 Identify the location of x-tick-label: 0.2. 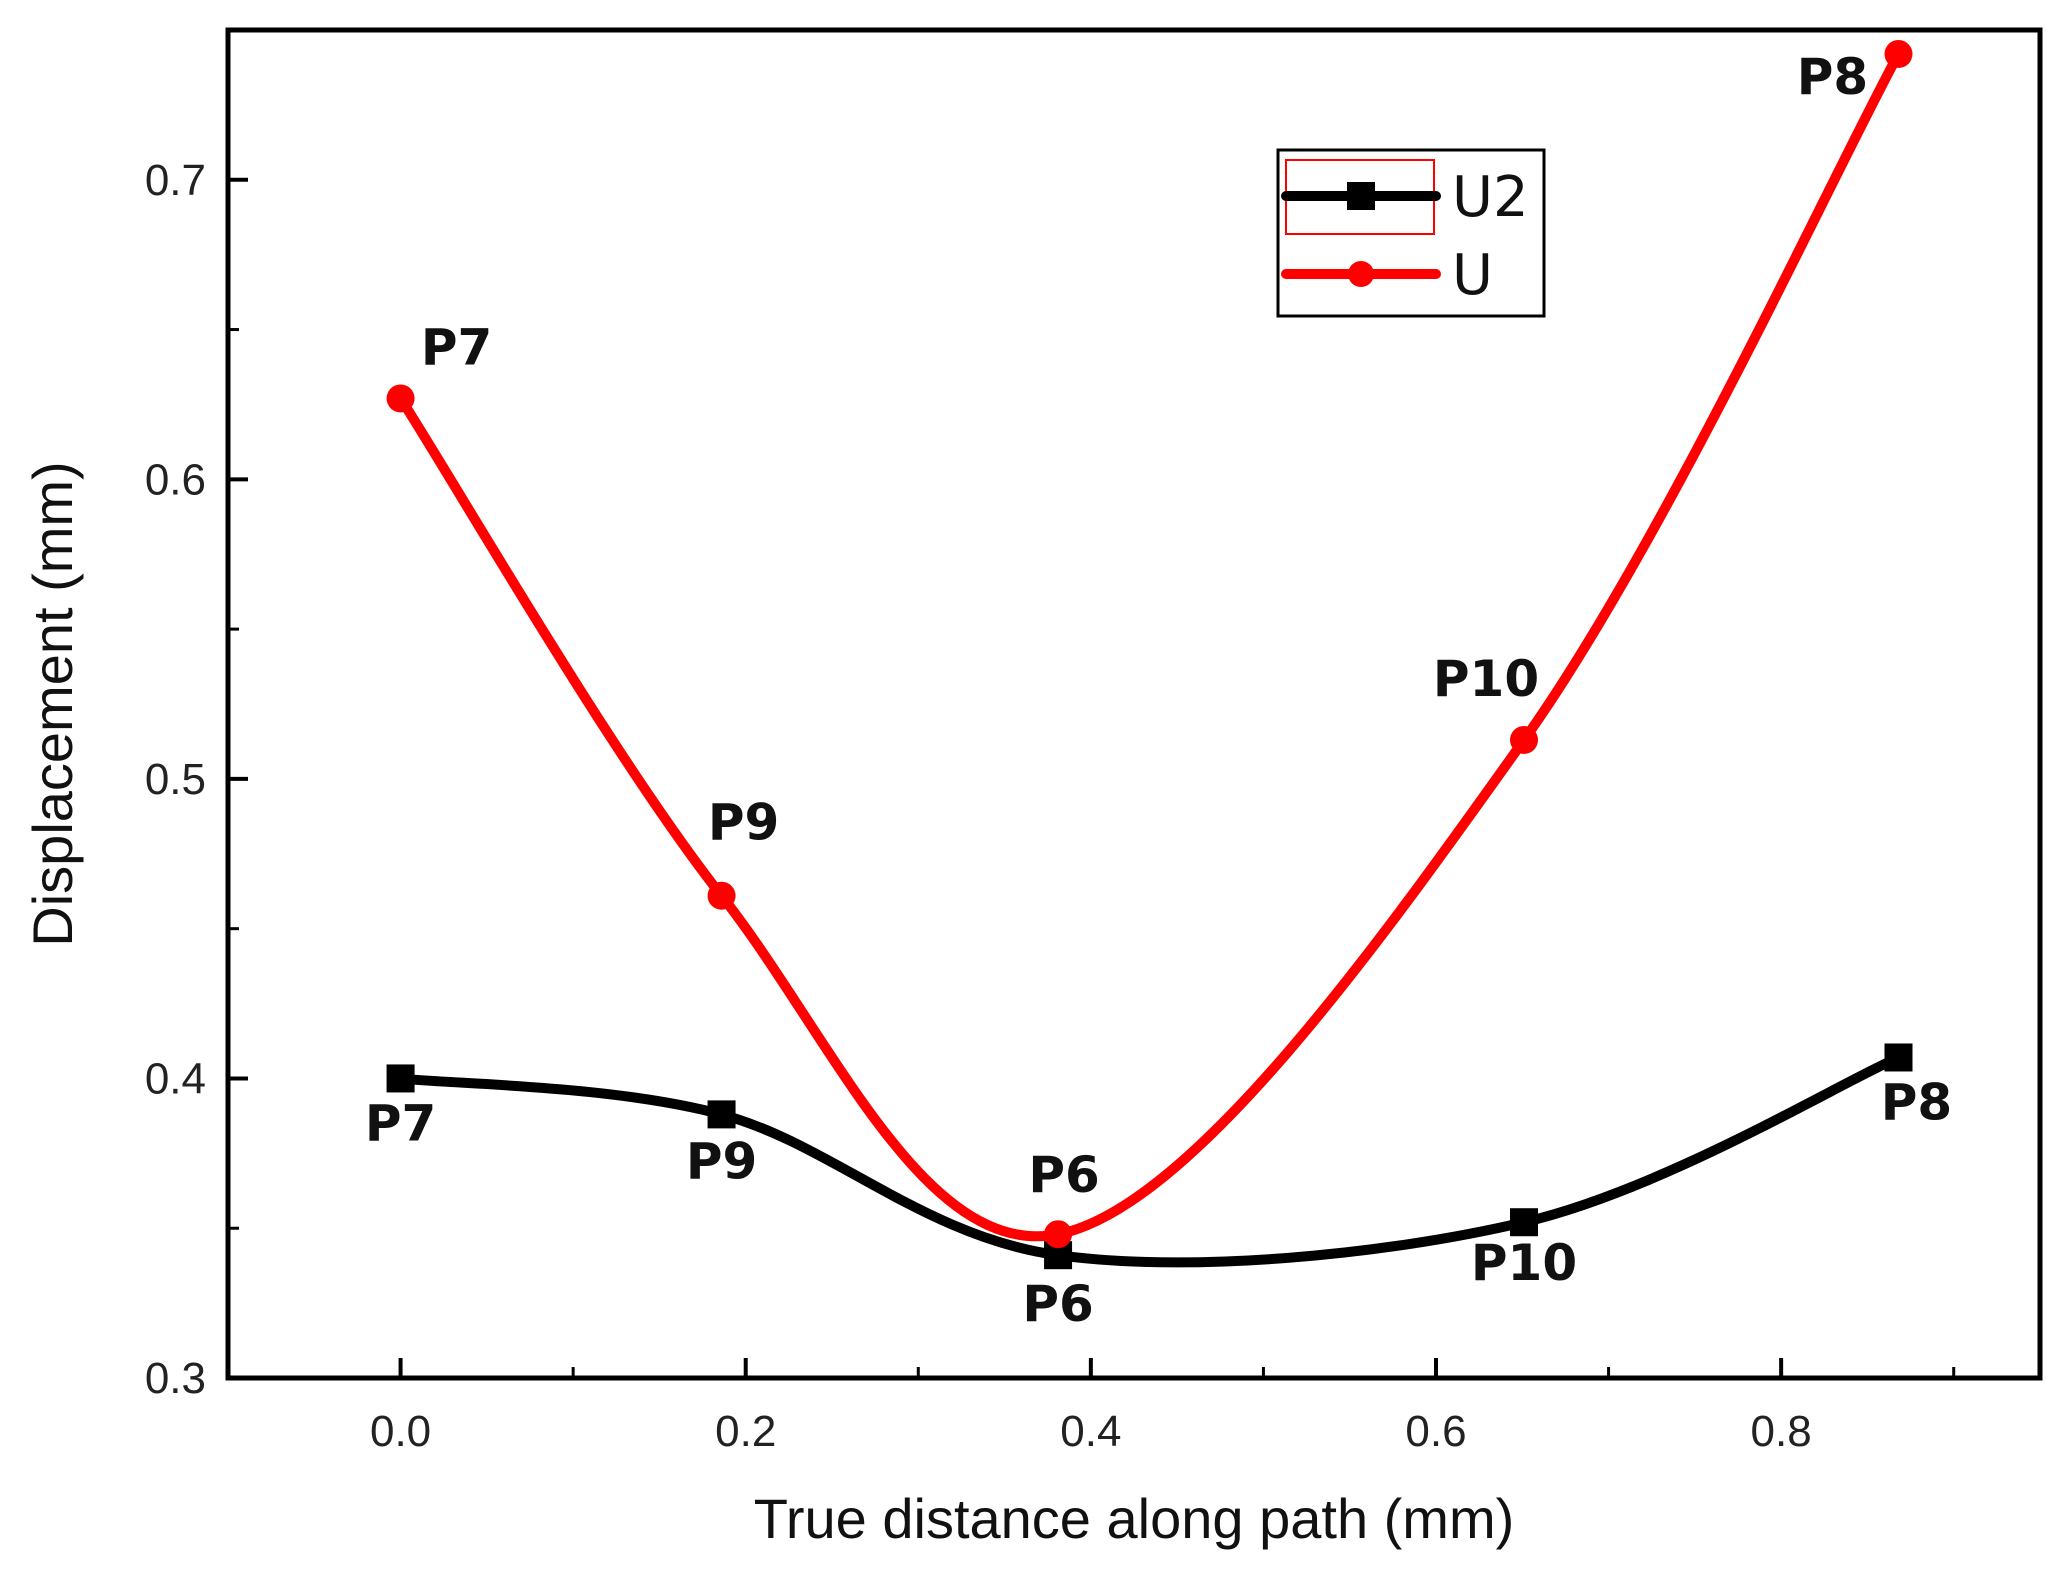
(745, 1431).